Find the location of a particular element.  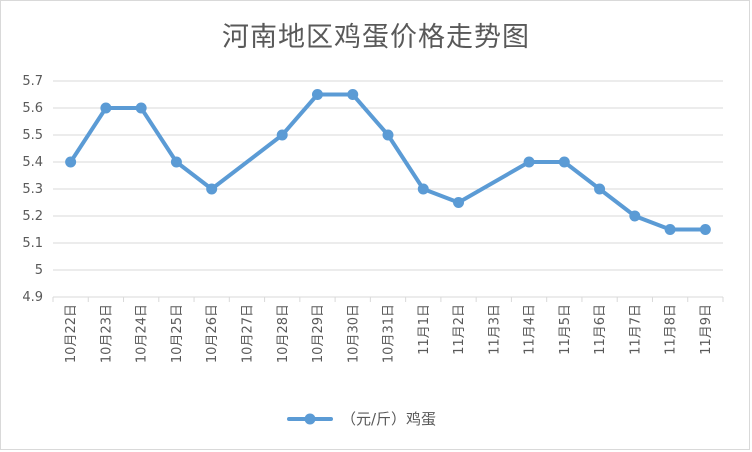

y-tick-label: 5.7 is located at coordinates (32, 81).